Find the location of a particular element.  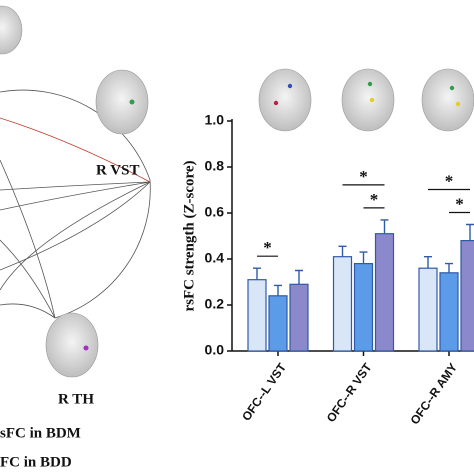

y-axis-title: rsFC strength (Z-score) is located at coordinates (189, 235).